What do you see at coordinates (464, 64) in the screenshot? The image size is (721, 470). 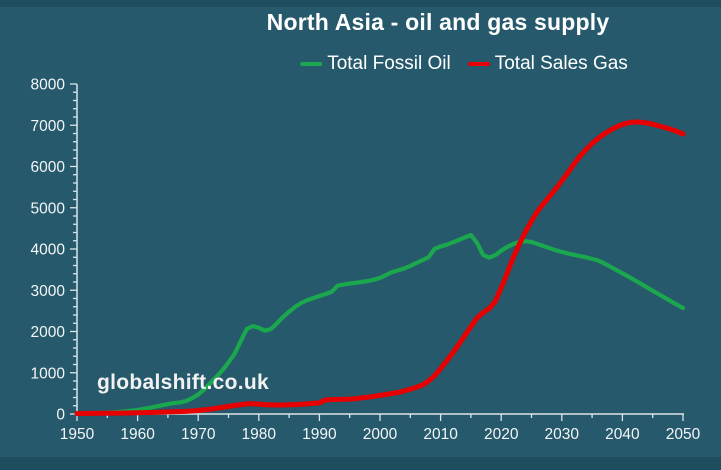 I see `legend: Total Fossil Oil Total Sales Gas` at bounding box center [464, 64].